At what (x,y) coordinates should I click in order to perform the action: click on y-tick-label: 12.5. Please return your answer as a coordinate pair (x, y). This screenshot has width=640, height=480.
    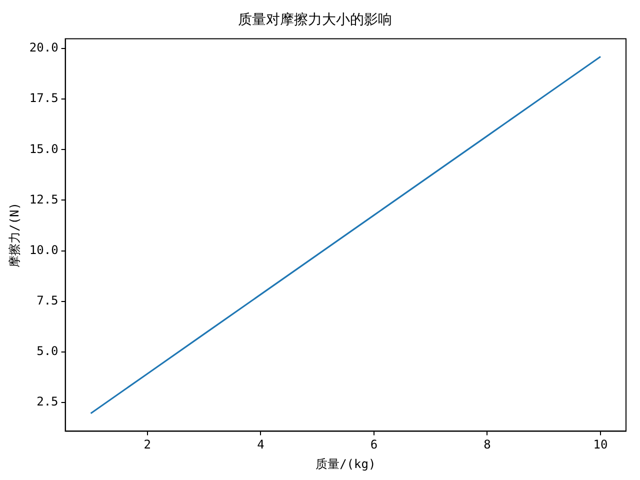
    Looking at the image, I should click on (43, 199).